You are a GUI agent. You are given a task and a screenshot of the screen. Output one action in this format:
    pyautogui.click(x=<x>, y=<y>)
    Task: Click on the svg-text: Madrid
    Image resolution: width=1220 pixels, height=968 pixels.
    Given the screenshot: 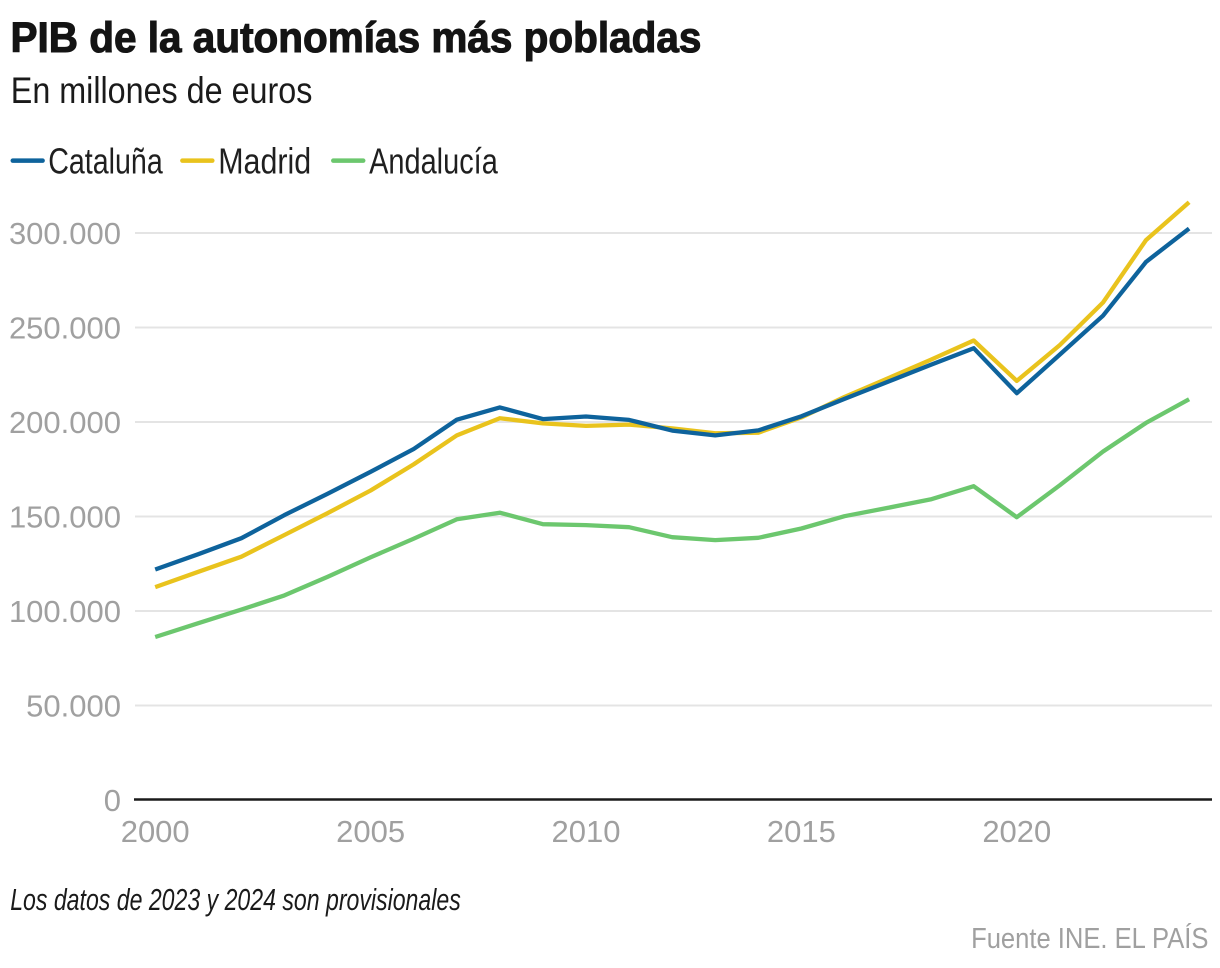 What is the action you would take?
    pyautogui.click(x=264, y=162)
    